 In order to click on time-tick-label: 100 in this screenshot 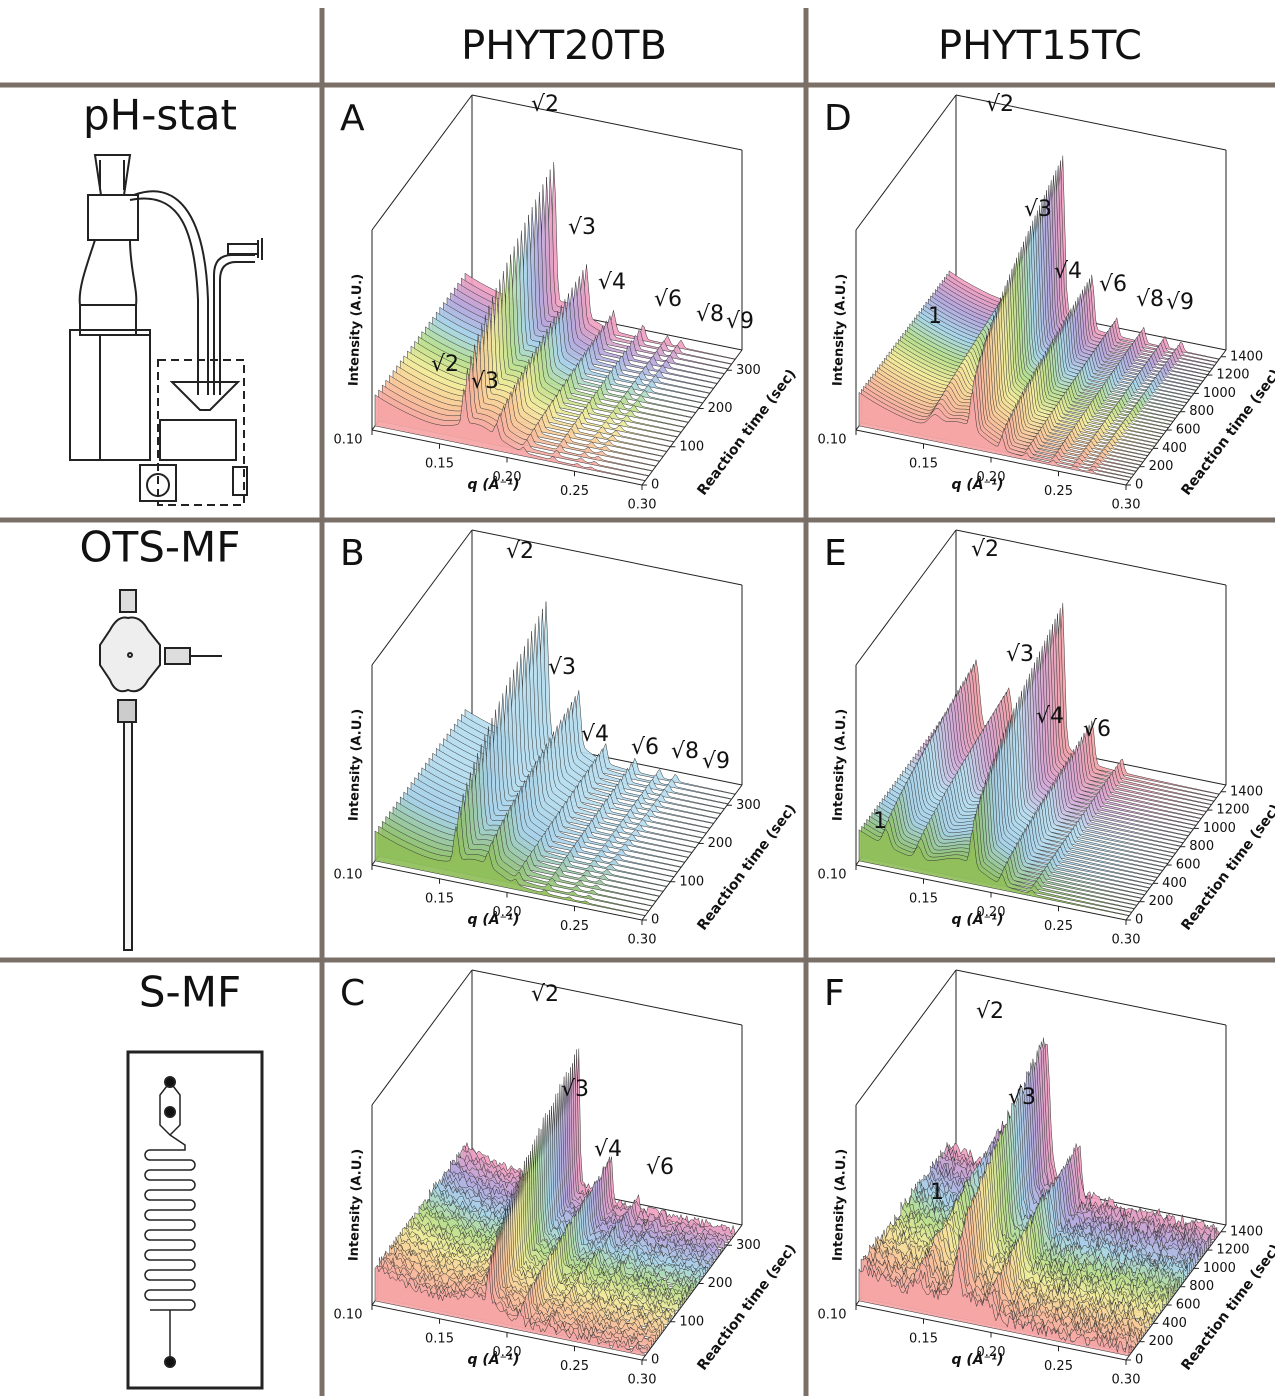, I will do `click(691, 1321)`.